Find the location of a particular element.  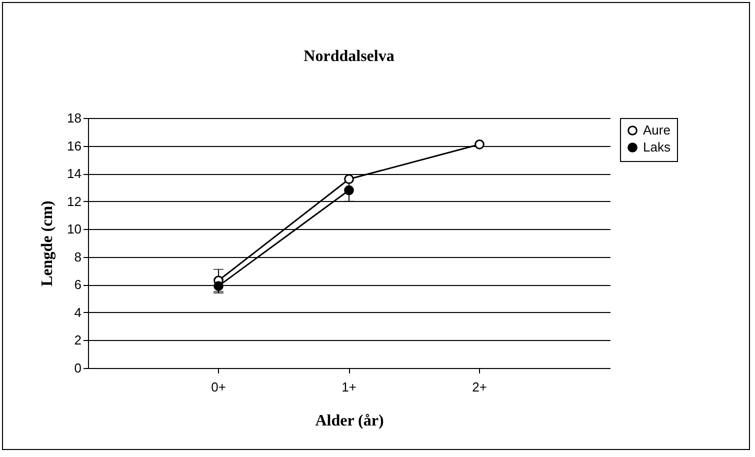

y-tick-label: 8 is located at coordinates (78, 256).